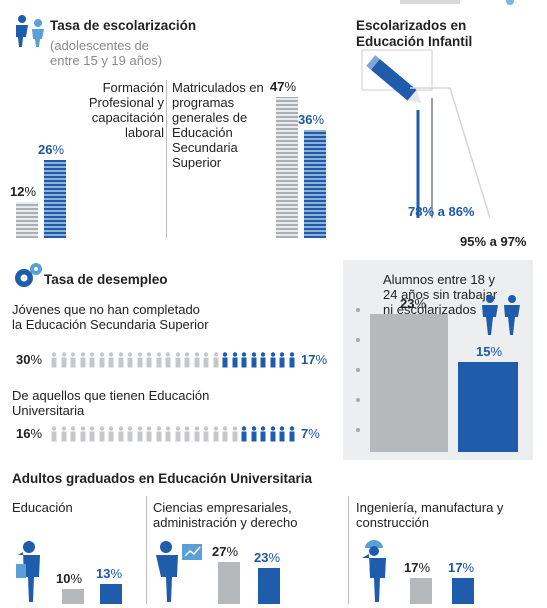 This screenshot has width=547, height=608. I want to click on data-label: 10%, so click(69, 578).